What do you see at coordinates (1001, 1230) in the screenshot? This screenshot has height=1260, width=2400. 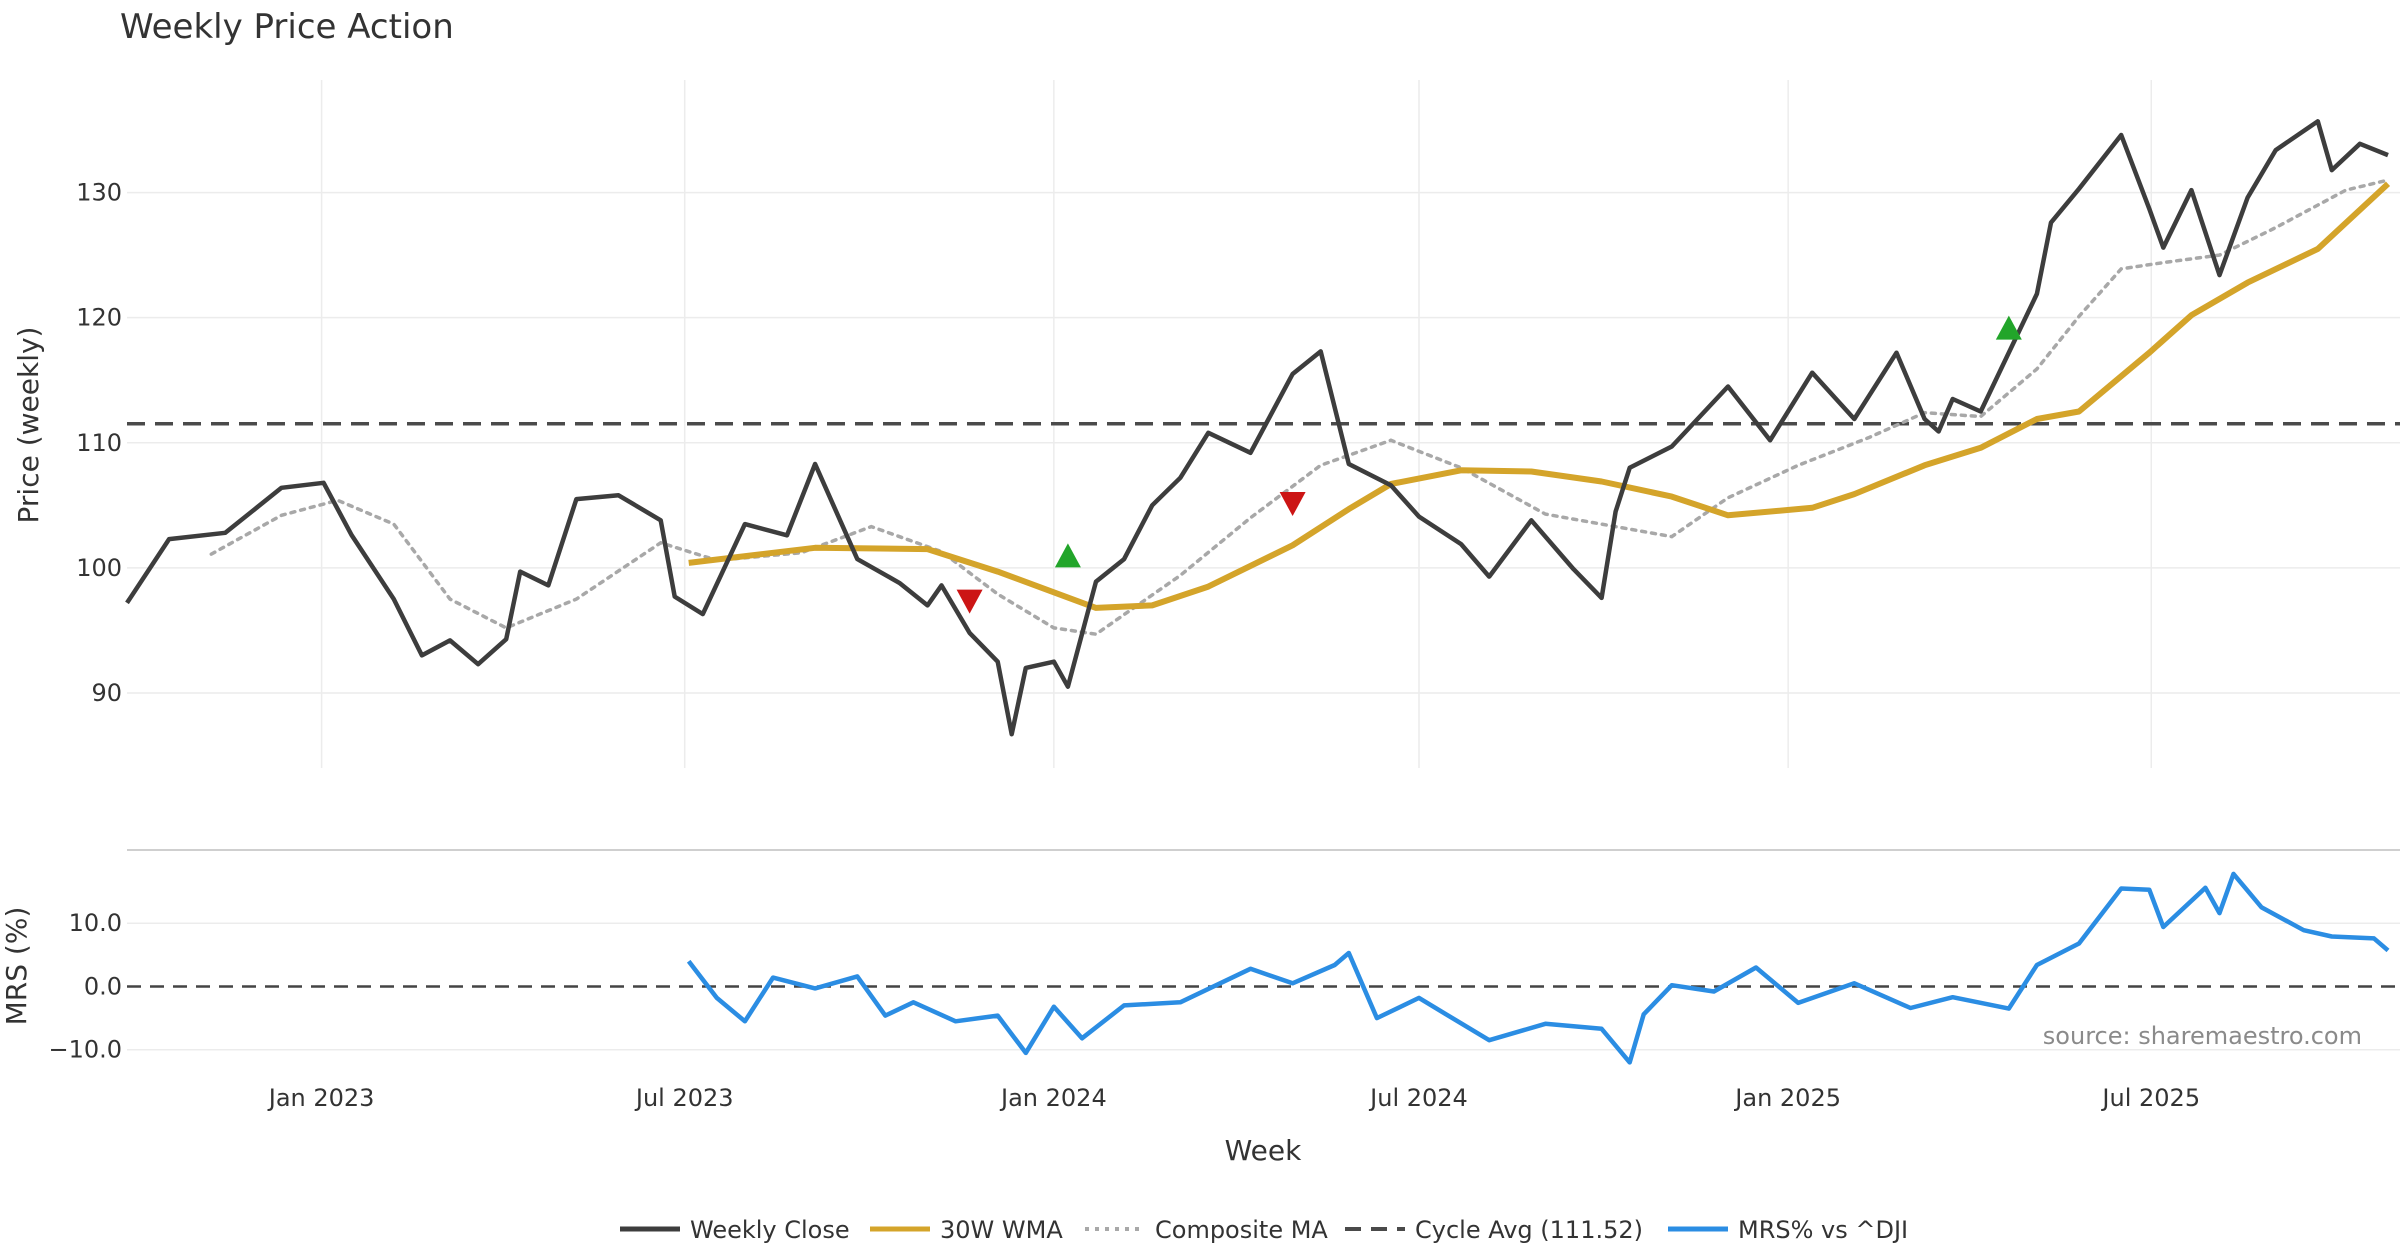 I see `legend-label: 30W WMA` at bounding box center [1001, 1230].